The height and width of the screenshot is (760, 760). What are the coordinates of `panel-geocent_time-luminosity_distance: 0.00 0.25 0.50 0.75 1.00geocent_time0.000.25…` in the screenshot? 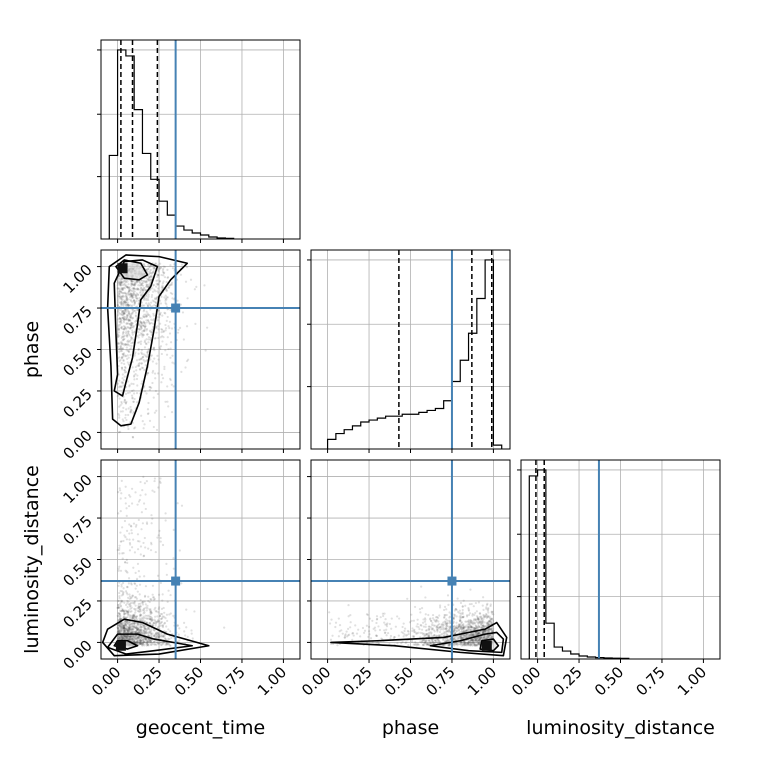 It's located at (161, 599).